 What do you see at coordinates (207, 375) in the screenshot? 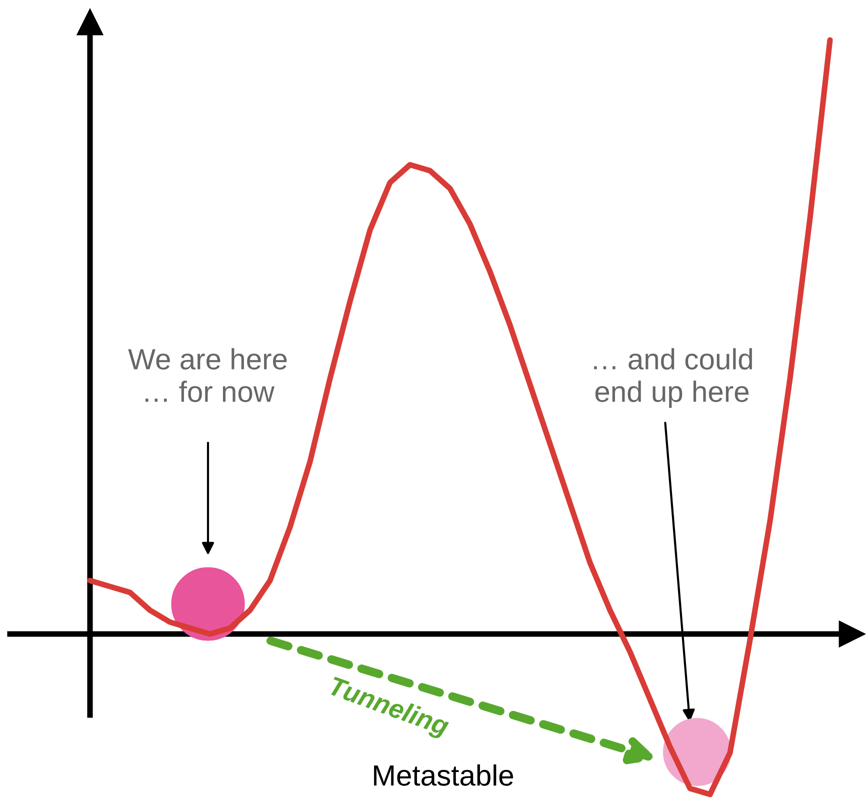
I see `annotation: We are here … for now` at bounding box center [207, 375].